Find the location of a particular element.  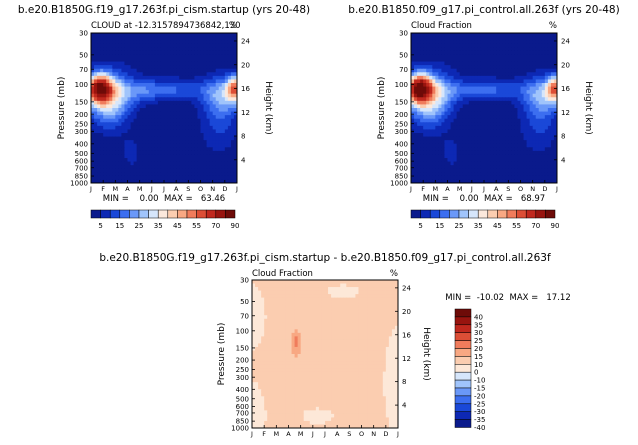

colorbar-label: 55 is located at coordinates (516, 226).